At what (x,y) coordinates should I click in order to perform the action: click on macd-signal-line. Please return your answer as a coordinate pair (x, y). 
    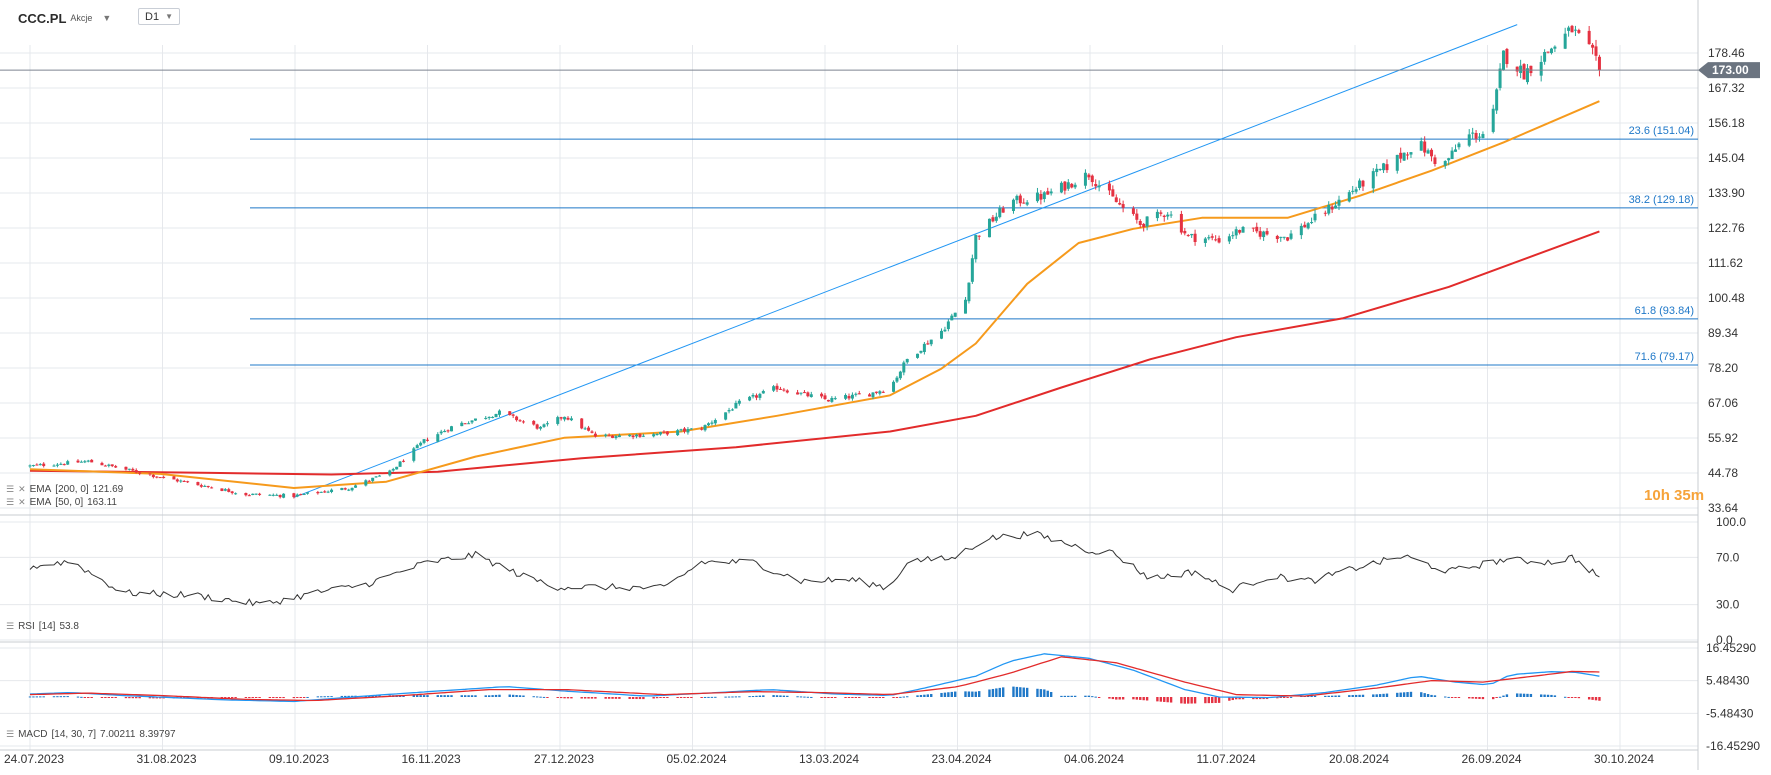
    Looking at the image, I should click on (814, 679).